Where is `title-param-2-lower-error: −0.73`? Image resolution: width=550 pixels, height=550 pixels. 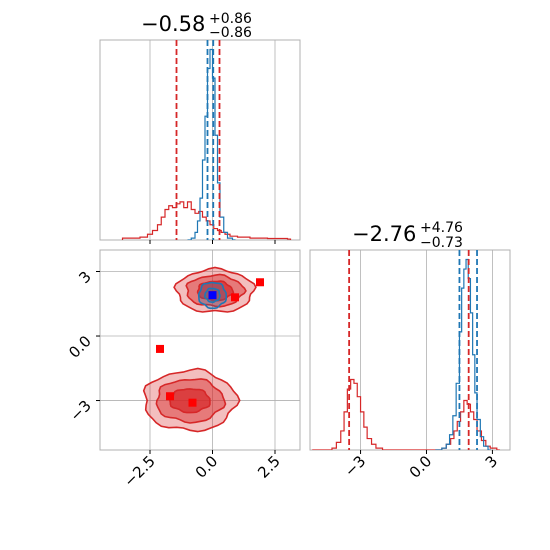
title-param-2-lower-error: −0.73 is located at coordinates (441, 243).